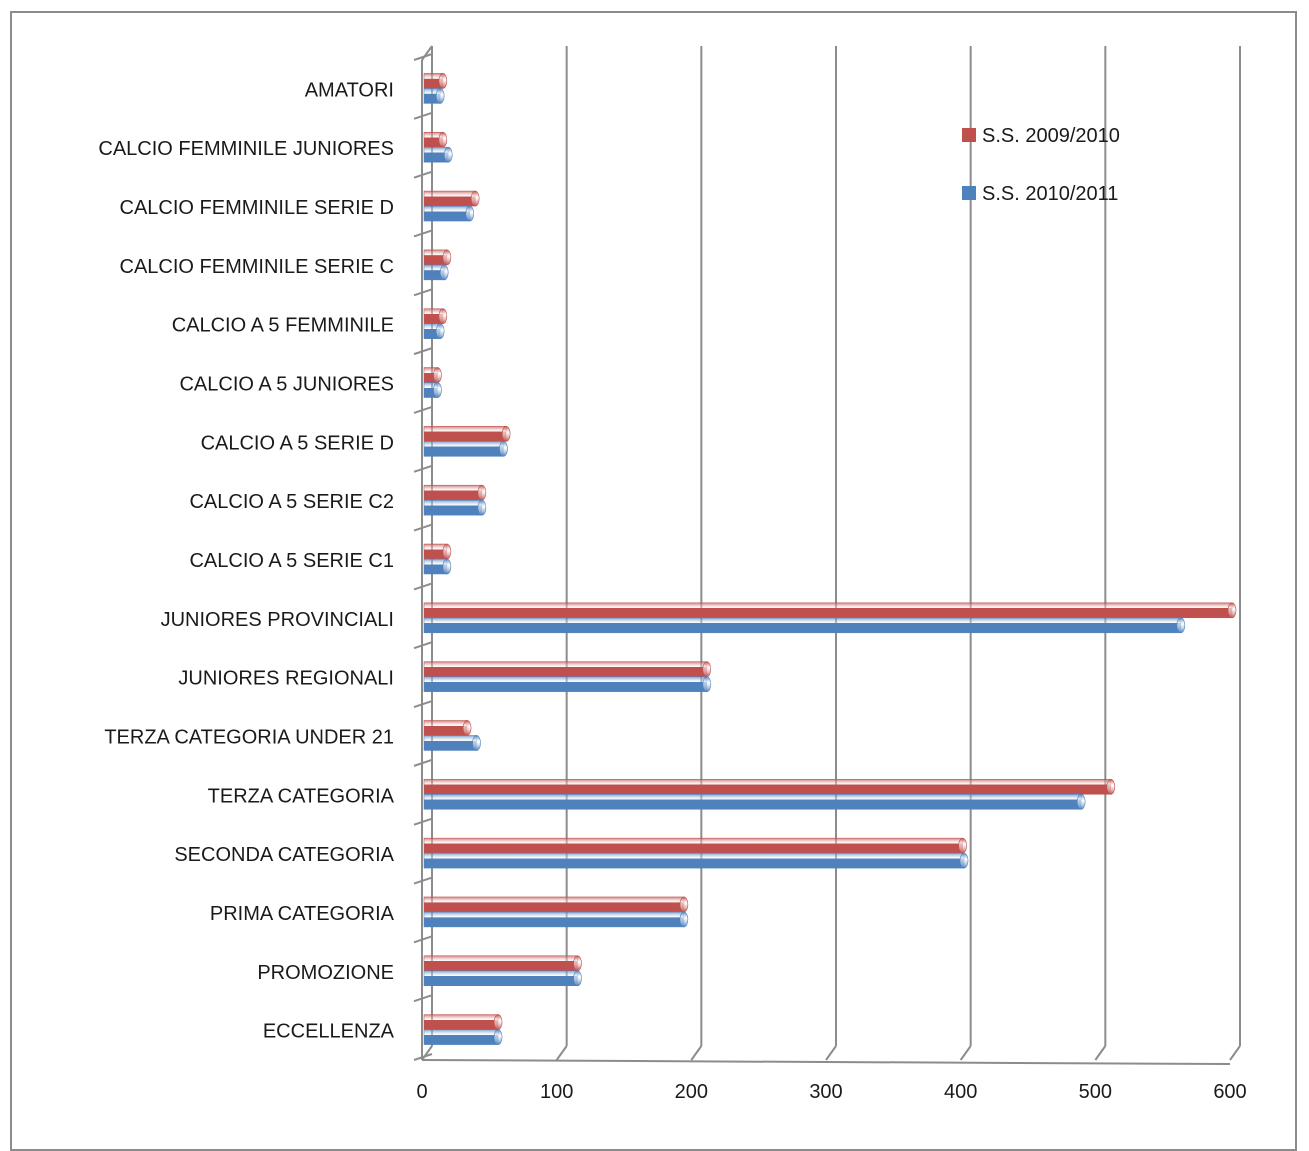 The image size is (1309, 1151). I want to click on x-tick-label: 500, so click(1095, 1092).